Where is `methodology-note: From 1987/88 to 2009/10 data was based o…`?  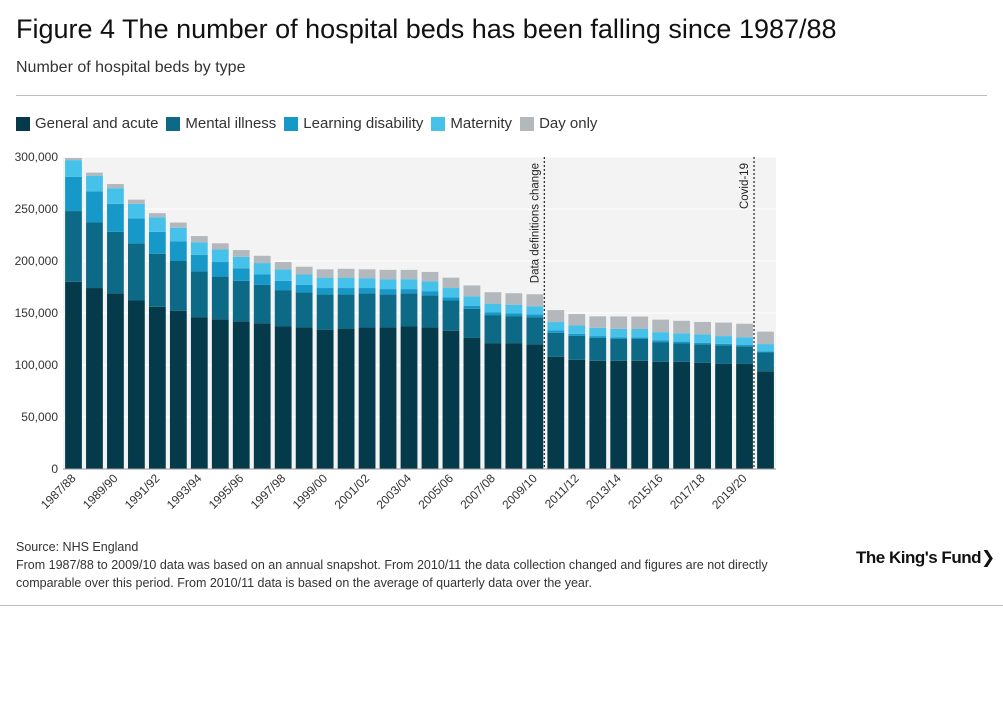 methodology-note: From 1987/88 to 2009/10 data was based o… is located at coordinates (392, 574).